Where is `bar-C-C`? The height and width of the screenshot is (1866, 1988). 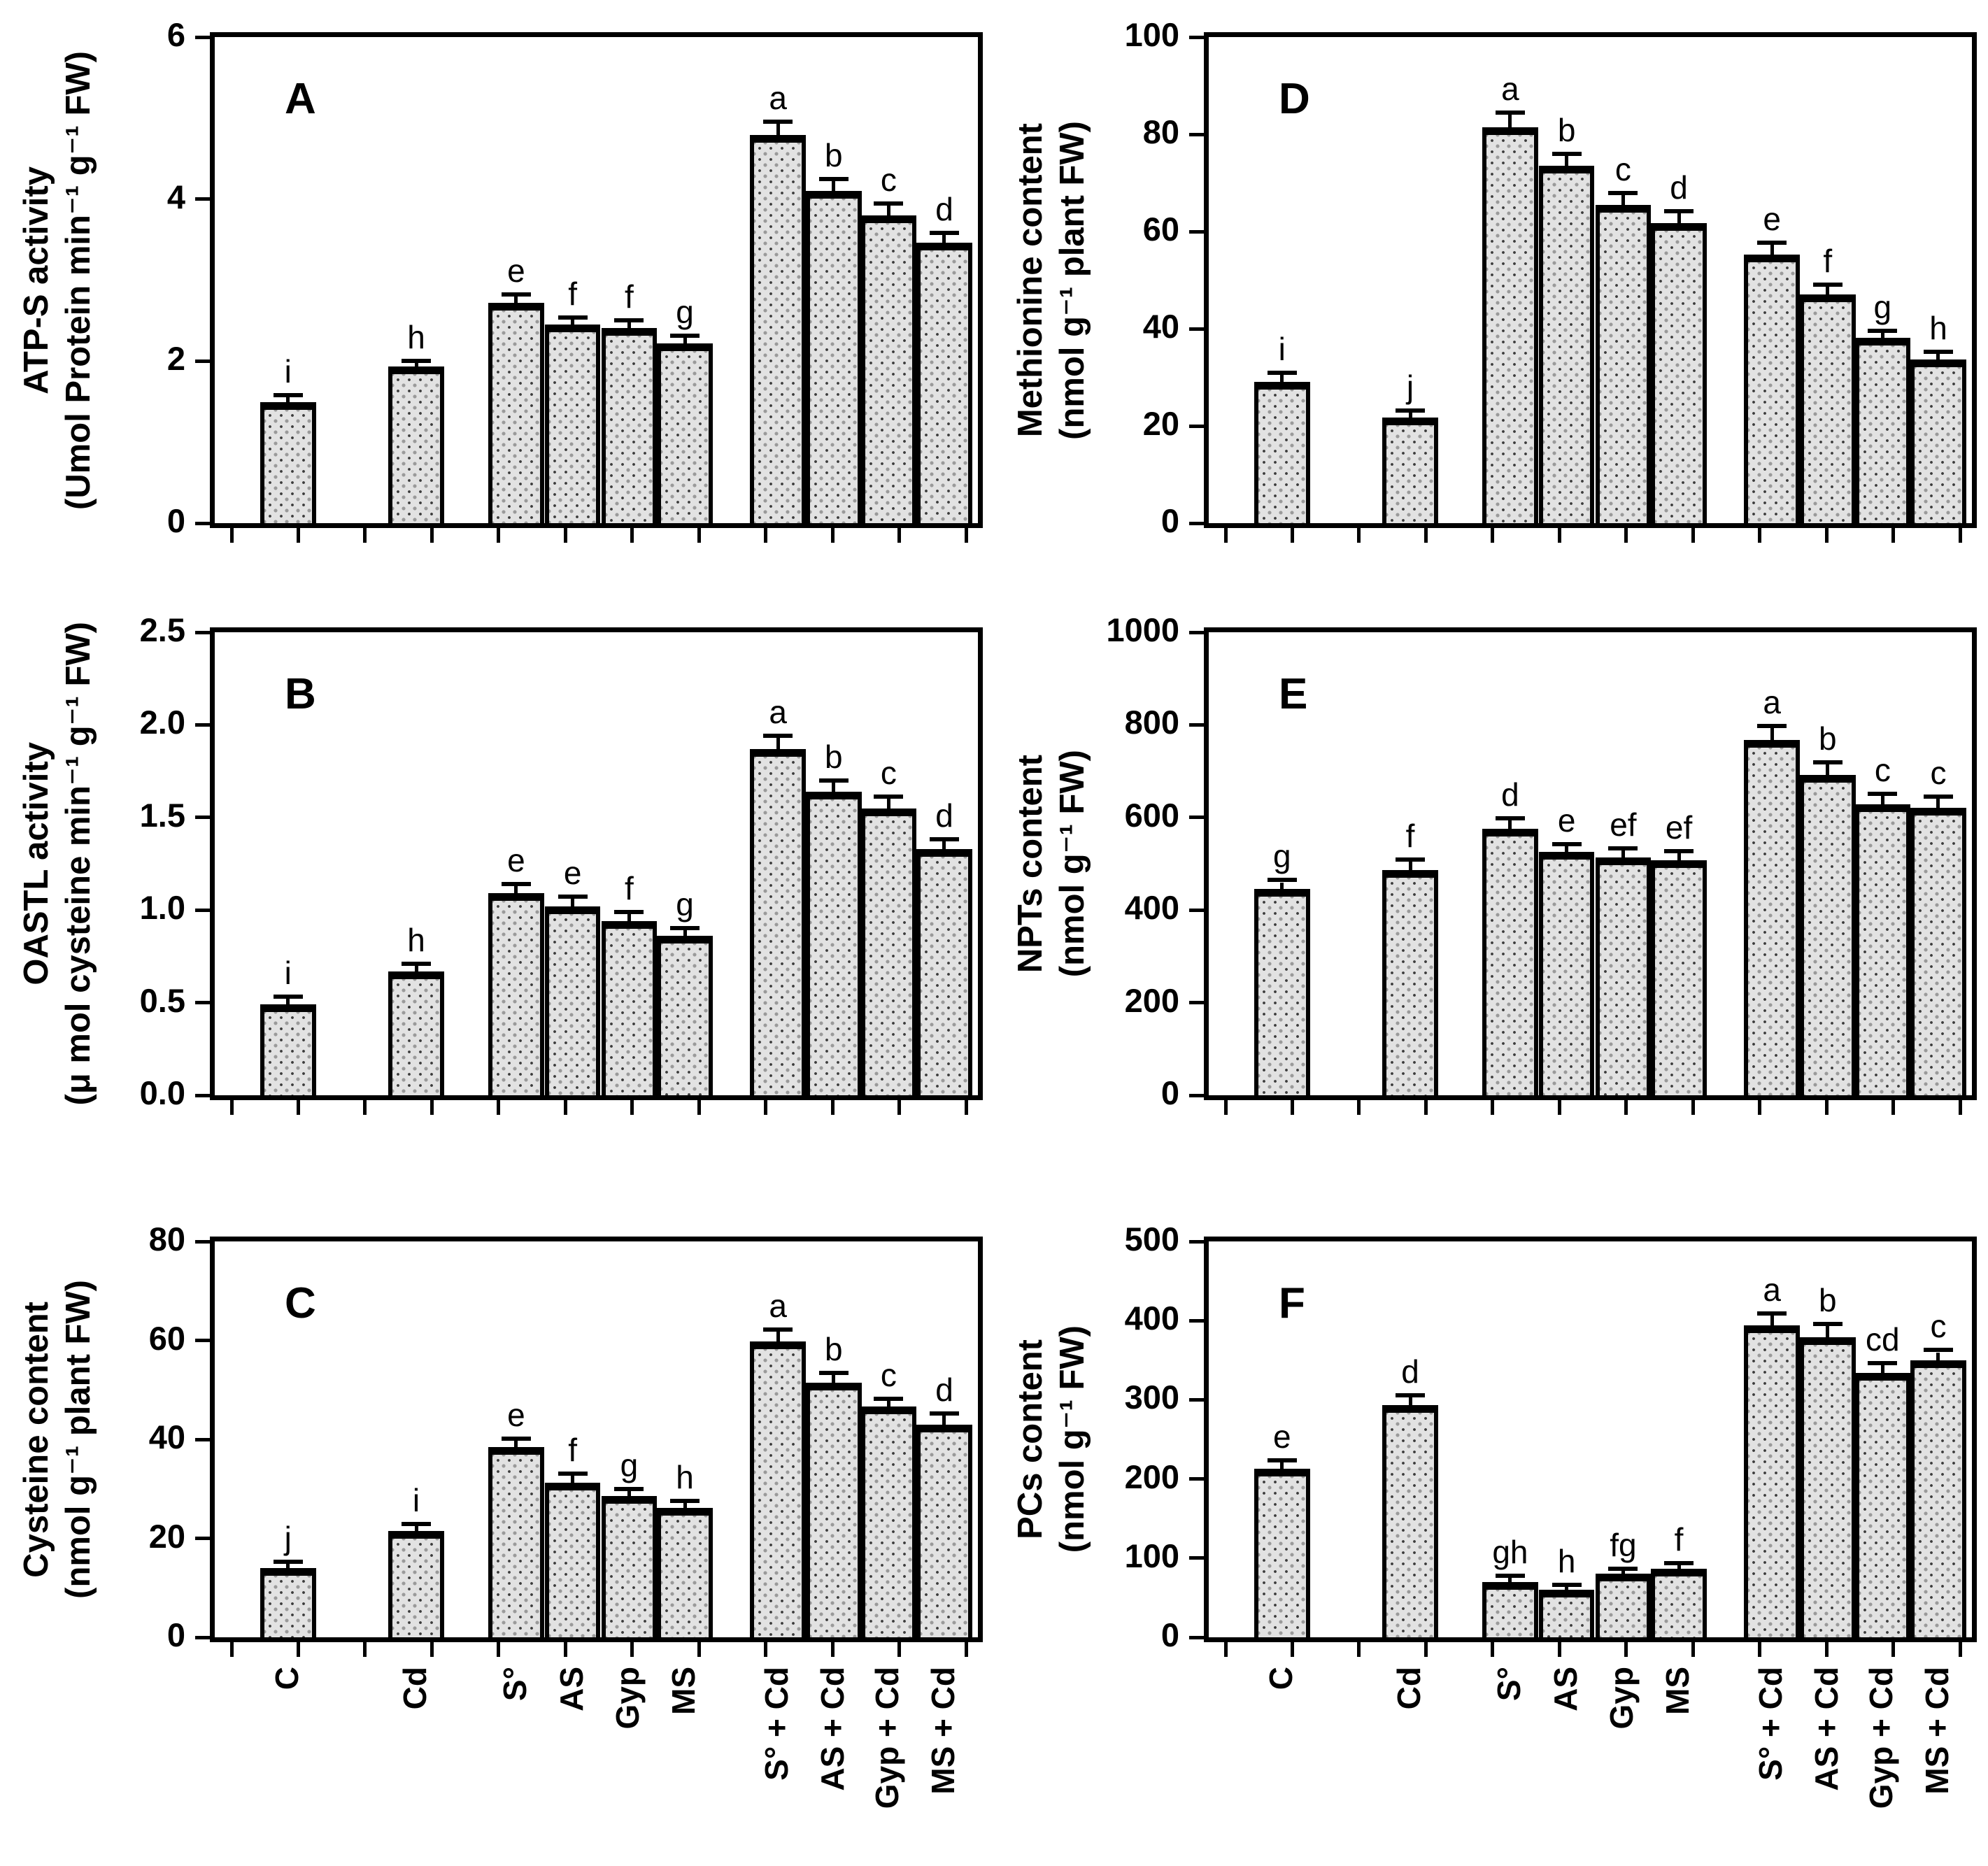
bar-C-C is located at coordinates (288, 1602).